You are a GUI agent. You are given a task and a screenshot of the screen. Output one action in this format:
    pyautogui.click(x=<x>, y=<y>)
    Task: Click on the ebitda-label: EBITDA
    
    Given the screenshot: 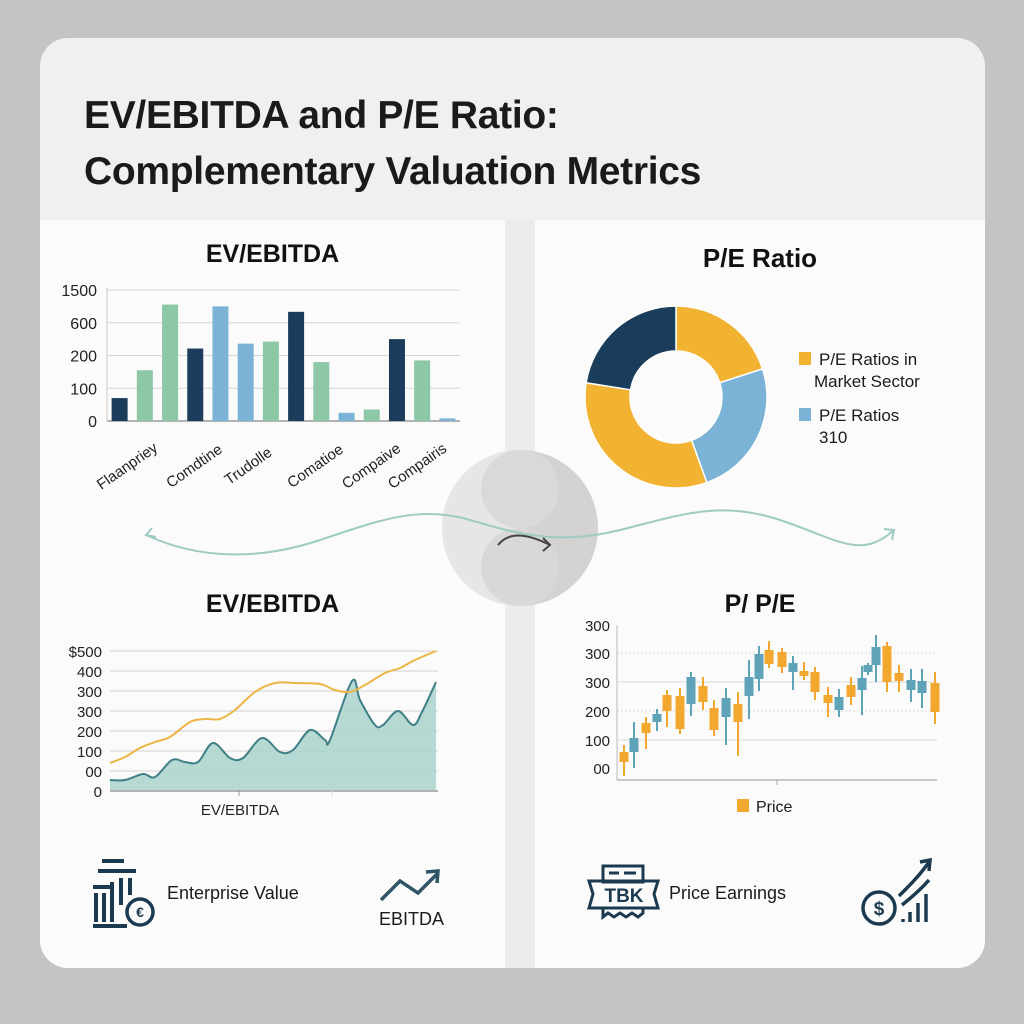 What is the action you would take?
    pyautogui.click(x=412, y=919)
    